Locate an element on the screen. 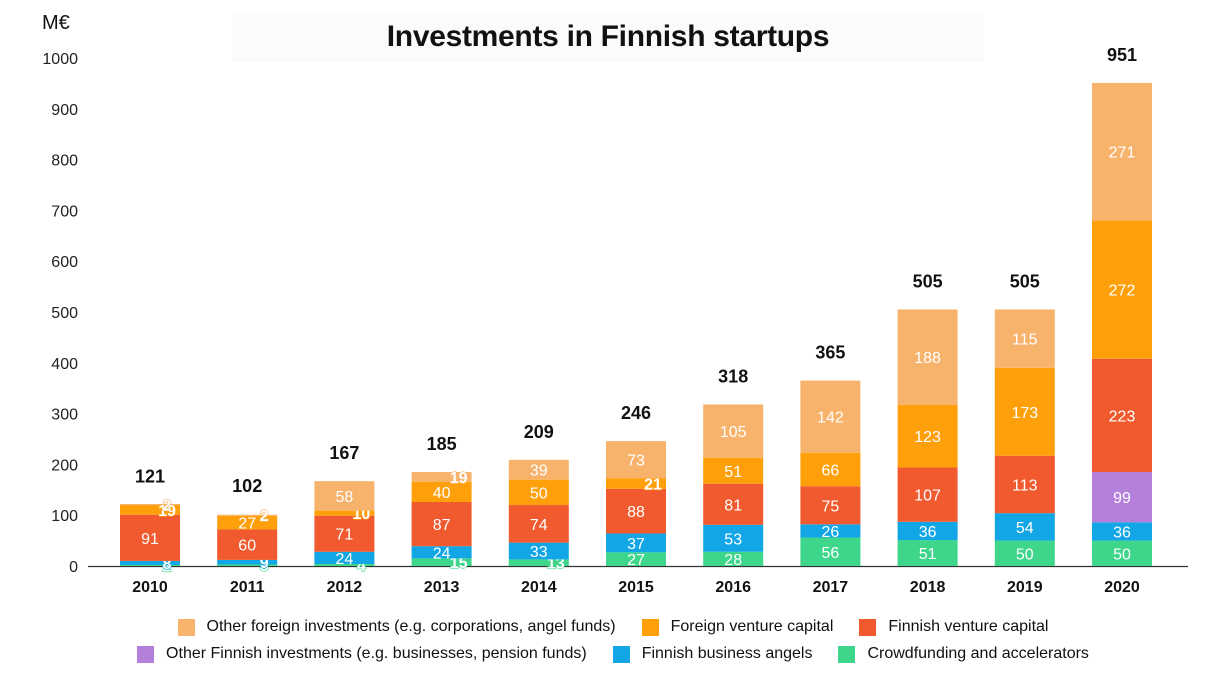 This screenshot has width=1226, height=678. segment-value-label: 142 is located at coordinates (830, 418).